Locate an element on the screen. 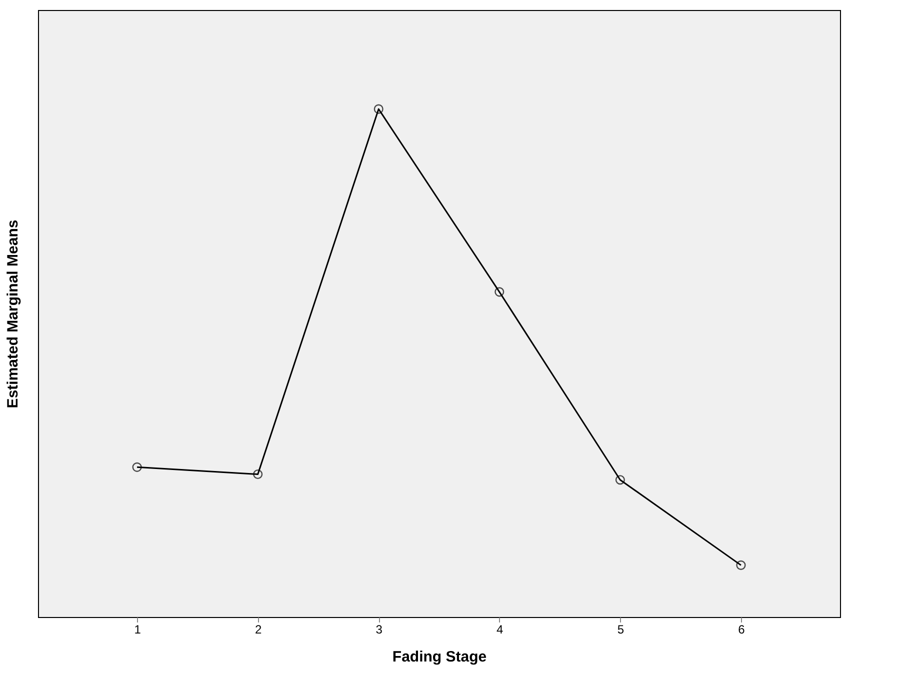 This screenshot has height=689, width=908. x-tick-label: 6 is located at coordinates (742, 629).